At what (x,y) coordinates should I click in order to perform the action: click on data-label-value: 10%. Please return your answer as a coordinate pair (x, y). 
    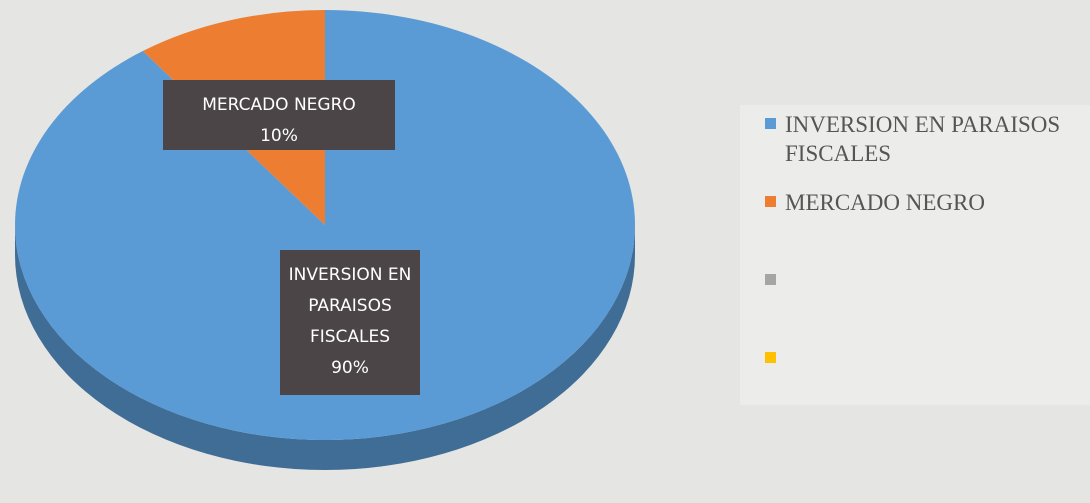
    Looking at the image, I should click on (279, 136).